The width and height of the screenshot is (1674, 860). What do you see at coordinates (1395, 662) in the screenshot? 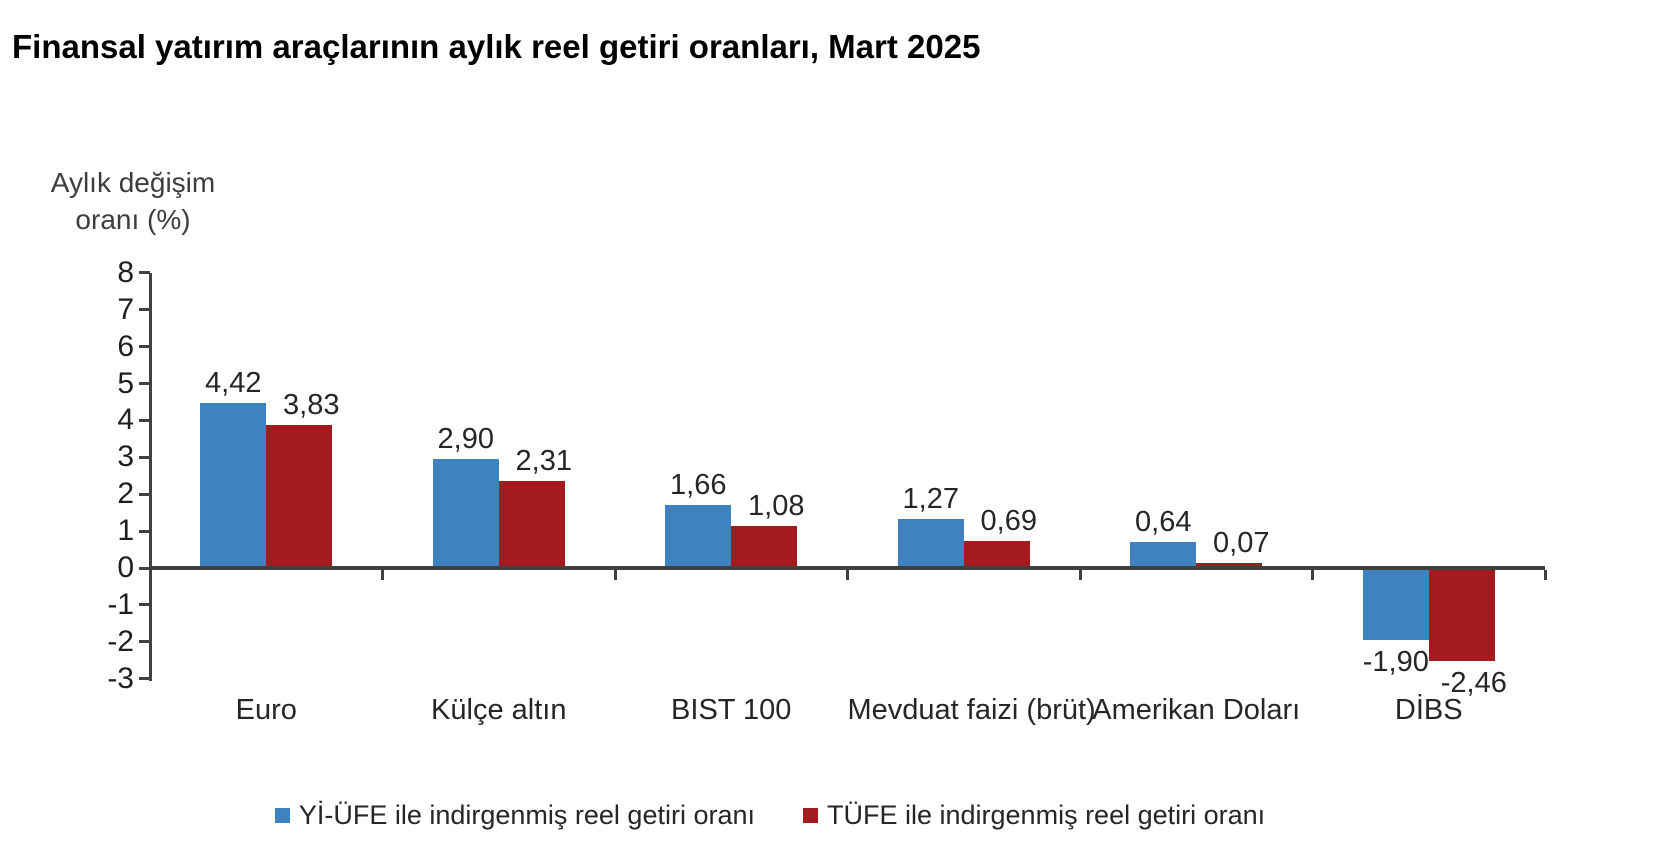
I see `bar-value-label: -1,90` at bounding box center [1395, 662].